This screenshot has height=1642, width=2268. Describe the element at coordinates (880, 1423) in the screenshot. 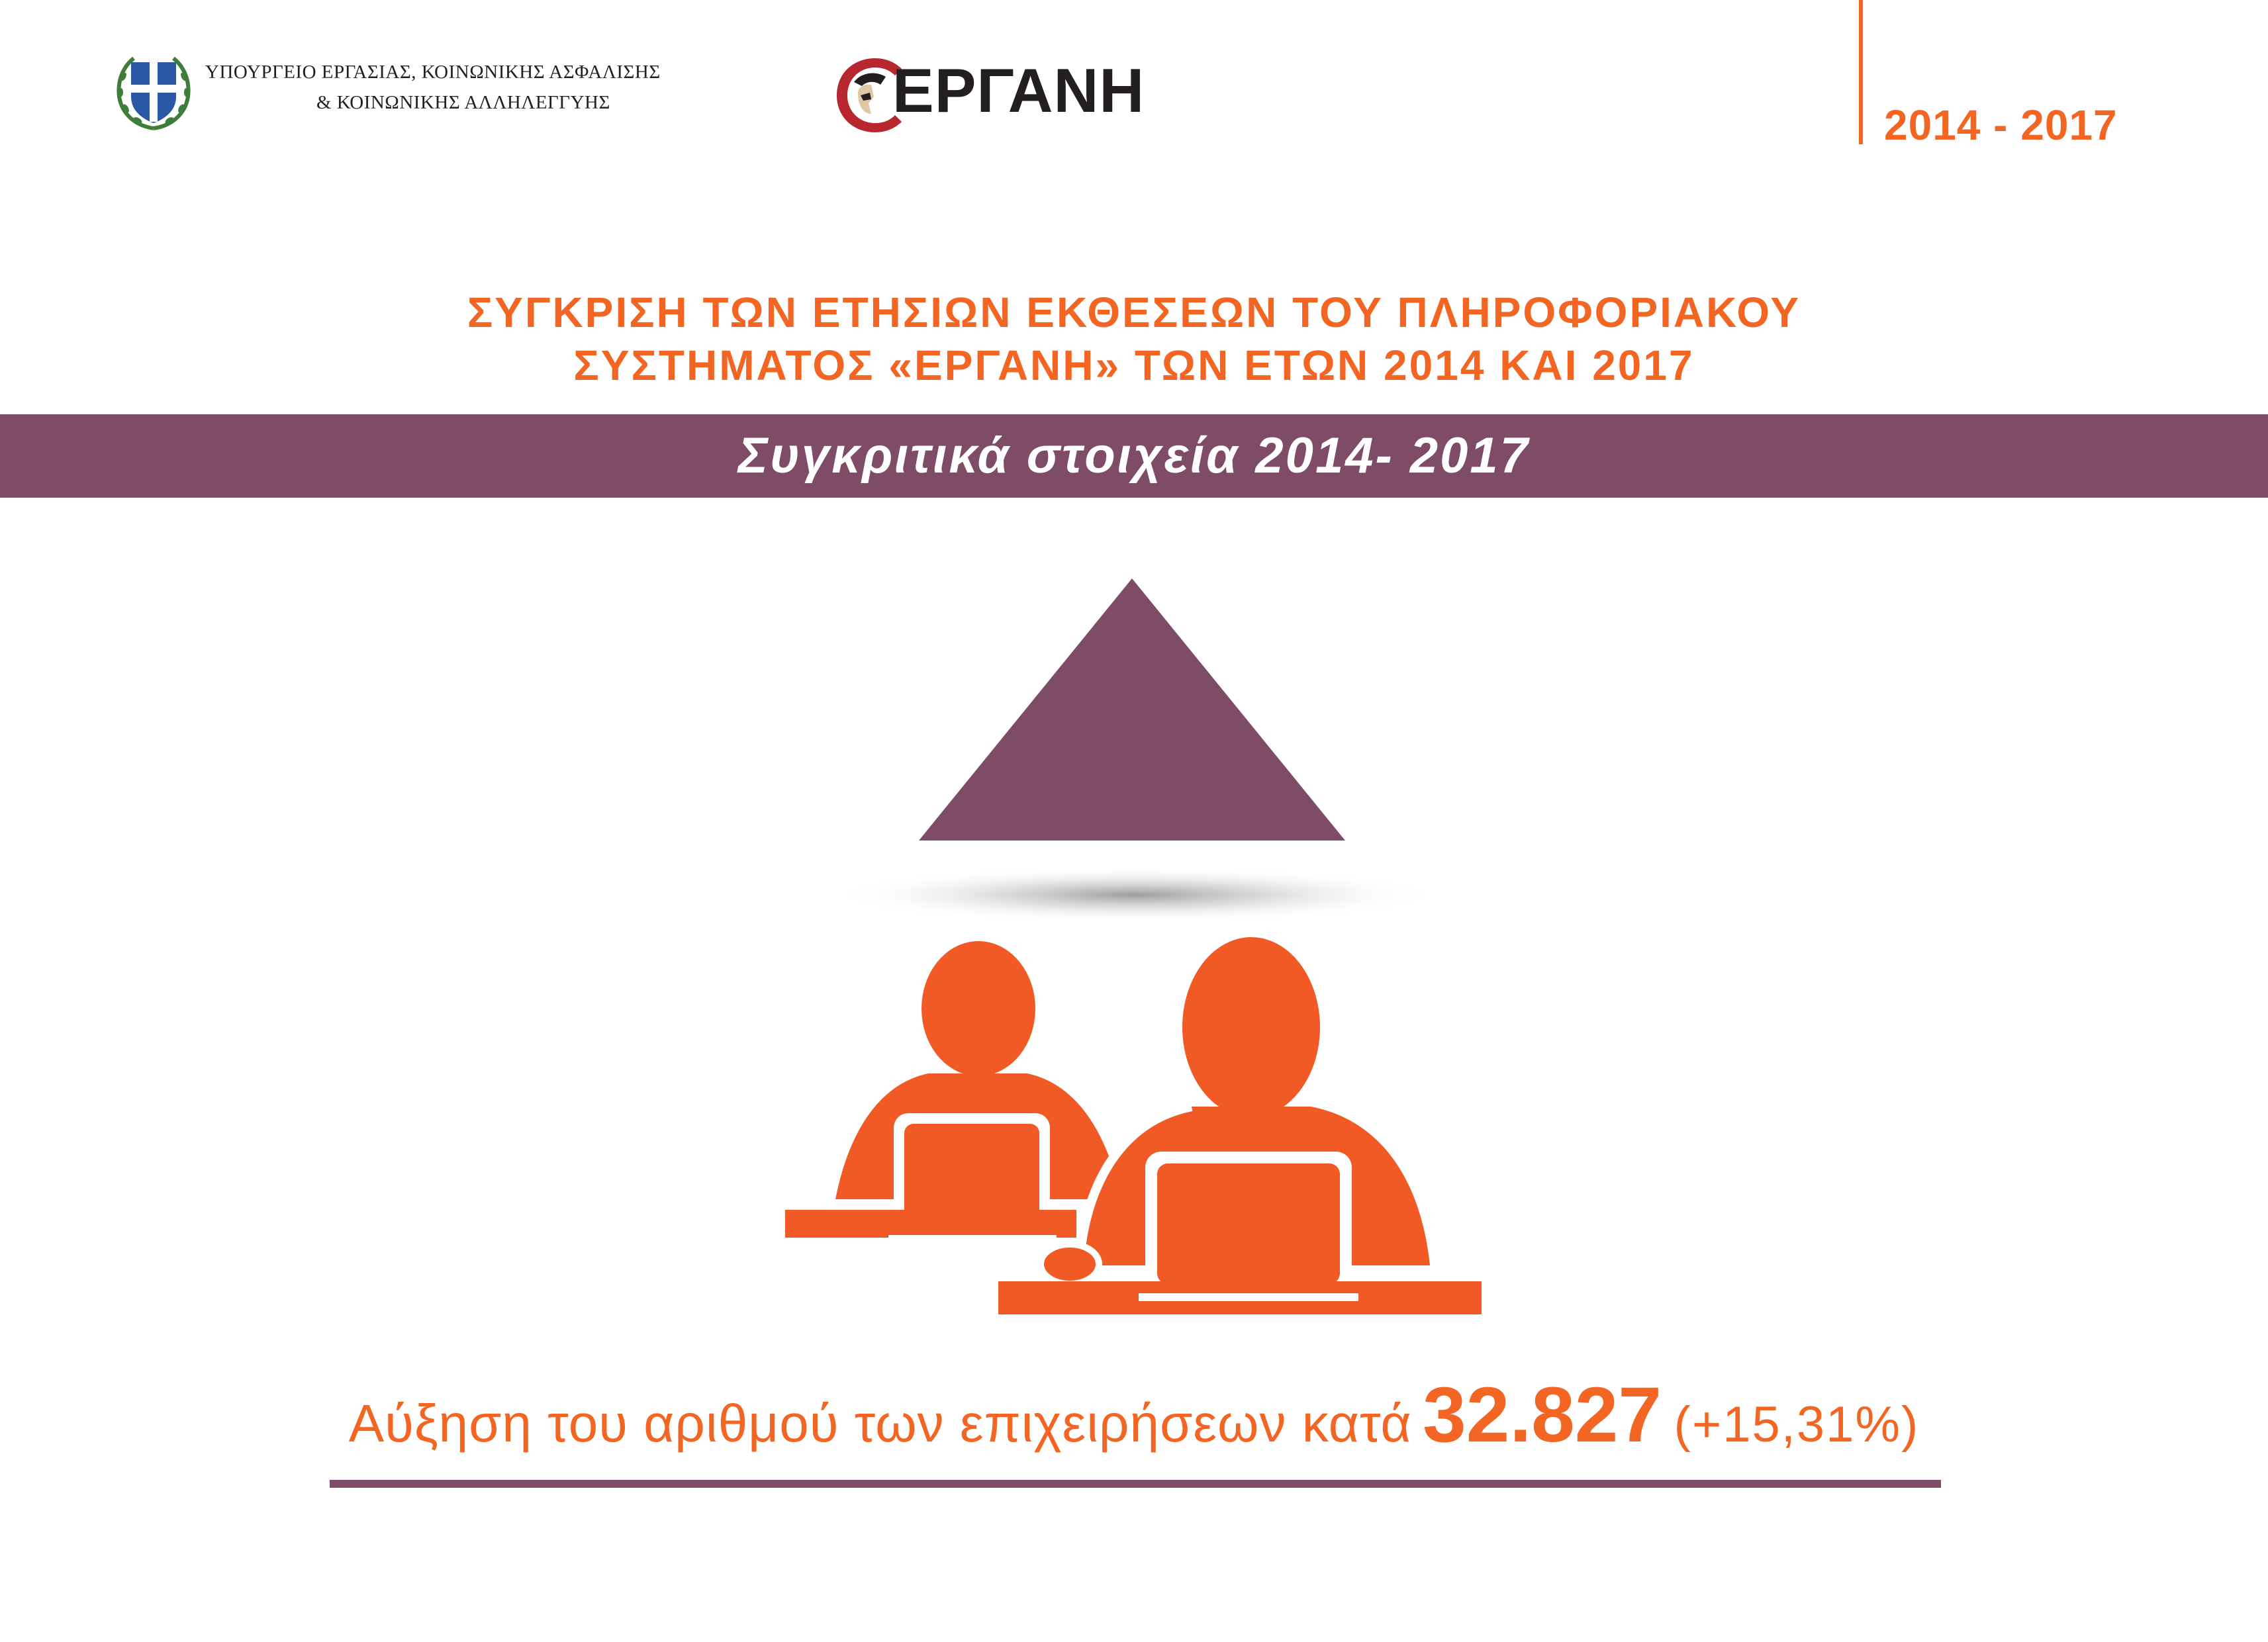

I see `stat-description: Αύξηση του αριθμού των επιχειρήσεων κατά` at that location.